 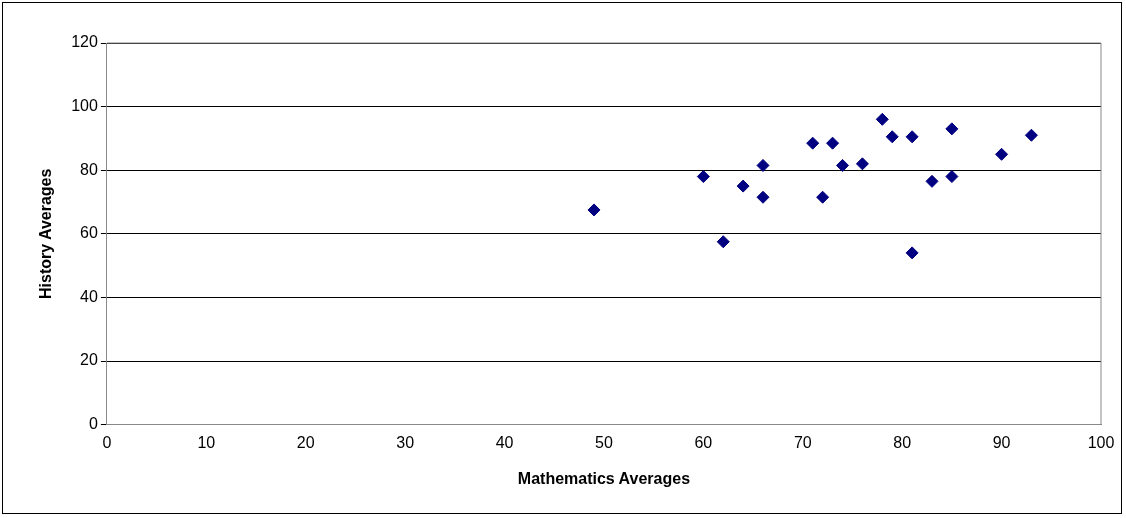 What do you see at coordinates (46, 234) in the screenshot?
I see `y-axis-title: History Averages` at bounding box center [46, 234].